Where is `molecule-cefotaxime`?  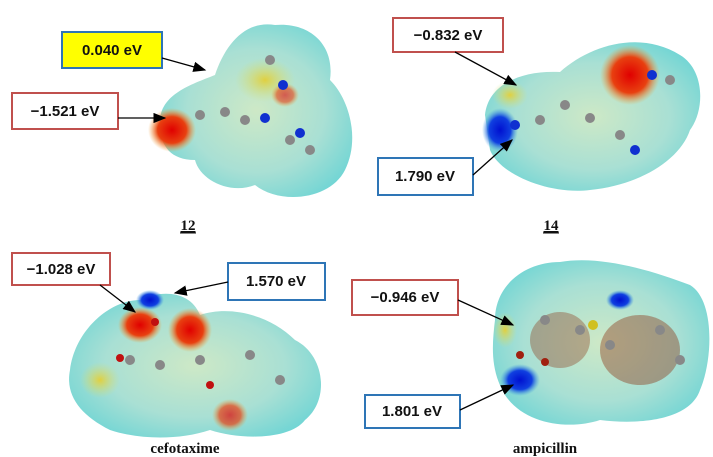
molecule-cefotaxime is located at coordinates (195, 364).